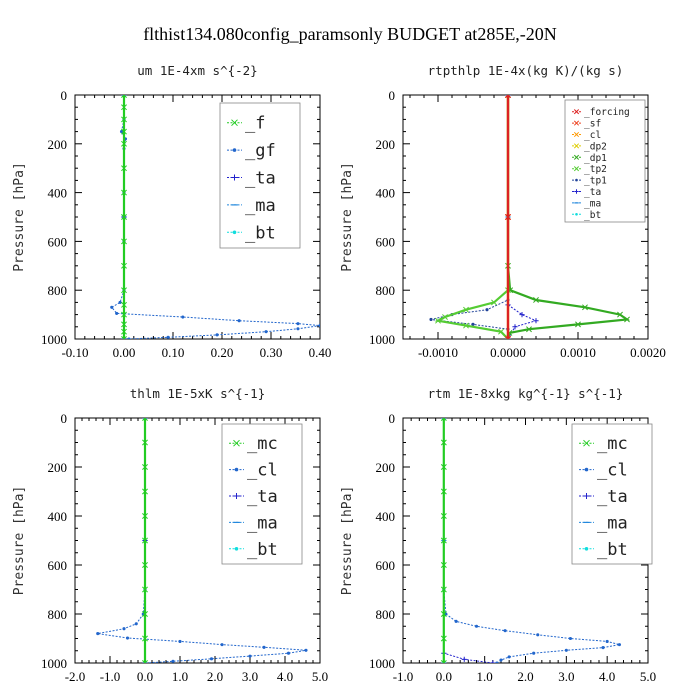  What do you see at coordinates (110, 676) in the screenshot?
I see `x-tick-label: -1.0` at bounding box center [110, 676].